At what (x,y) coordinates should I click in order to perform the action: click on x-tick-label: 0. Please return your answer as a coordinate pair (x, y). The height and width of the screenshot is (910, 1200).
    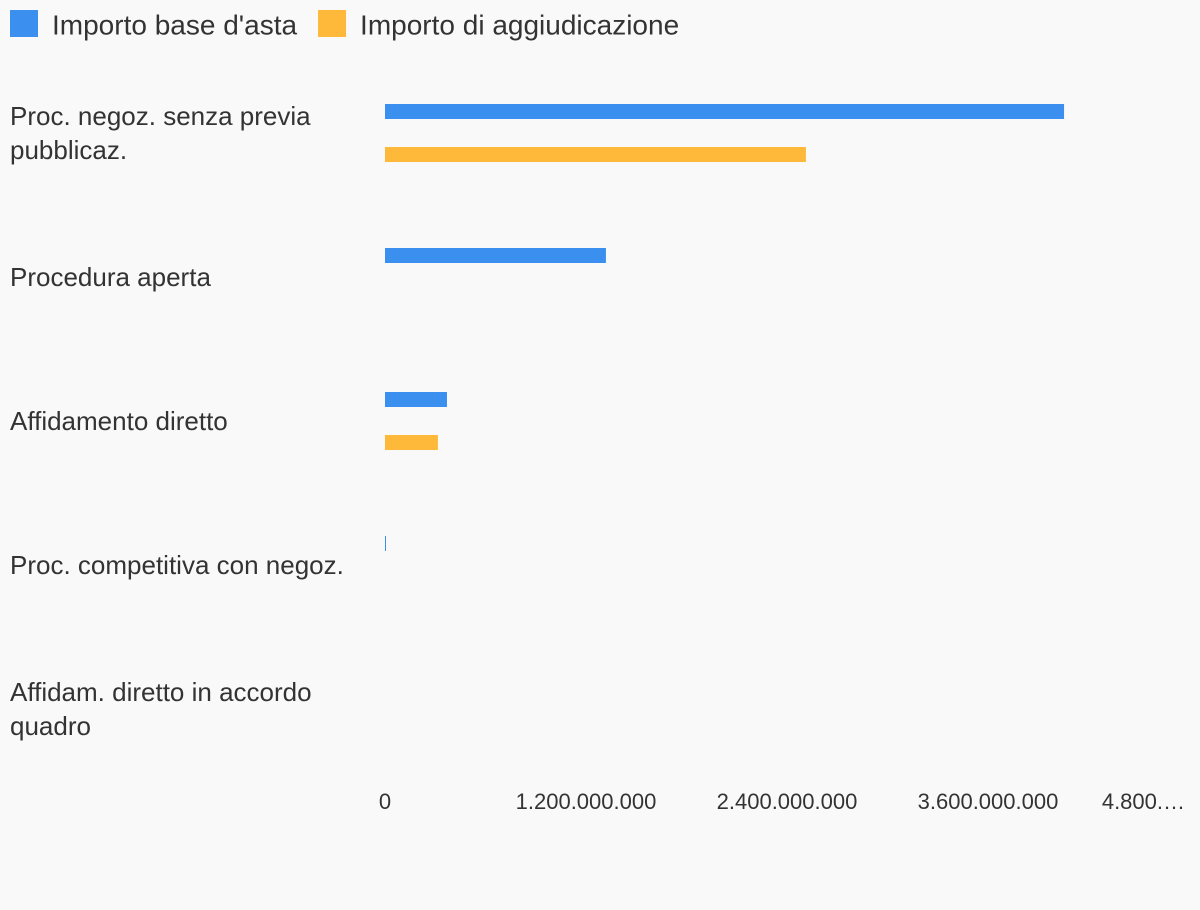
    Looking at the image, I should click on (385, 801).